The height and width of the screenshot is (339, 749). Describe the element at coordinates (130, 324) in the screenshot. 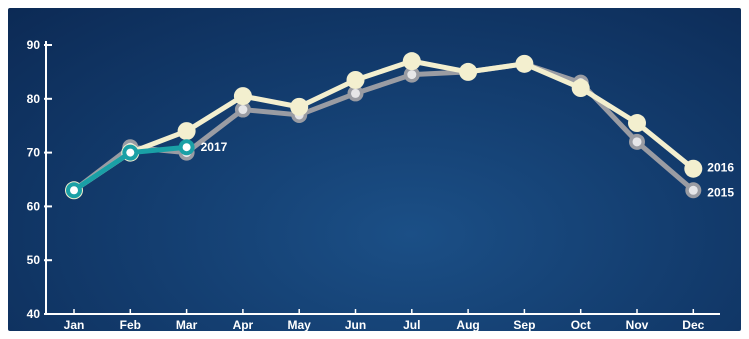

I see `x-tick-label-feb: Feb` at that location.